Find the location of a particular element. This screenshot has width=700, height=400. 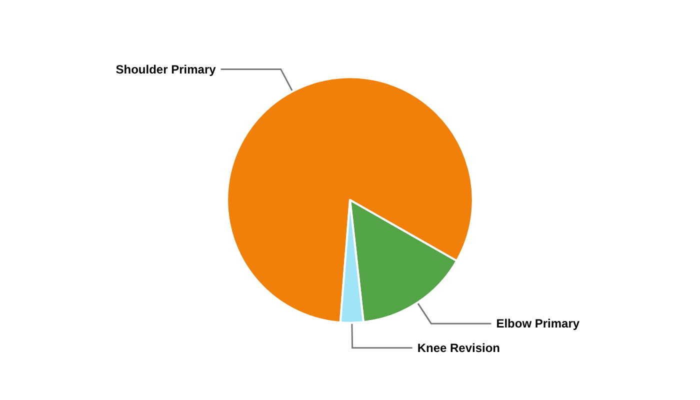

slice-label: Knee Revision is located at coordinates (458, 347).